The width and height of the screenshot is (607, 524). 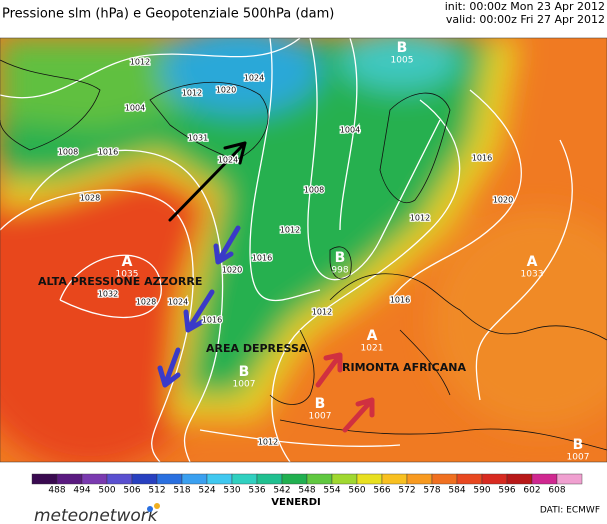 What do you see at coordinates (56, 491) in the screenshot?
I see `colorbar-tick-label: 488` at bounding box center [56, 491].